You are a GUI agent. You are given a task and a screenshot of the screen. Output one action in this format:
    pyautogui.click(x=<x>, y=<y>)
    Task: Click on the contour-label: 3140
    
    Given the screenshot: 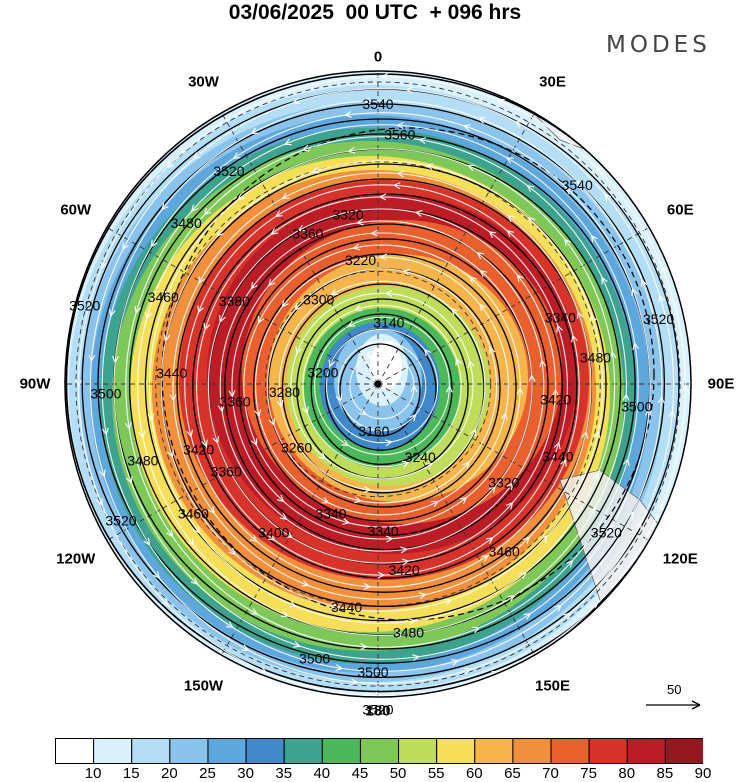 What is the action you would take?
    pyautogui.click(x=388, y=322)
    